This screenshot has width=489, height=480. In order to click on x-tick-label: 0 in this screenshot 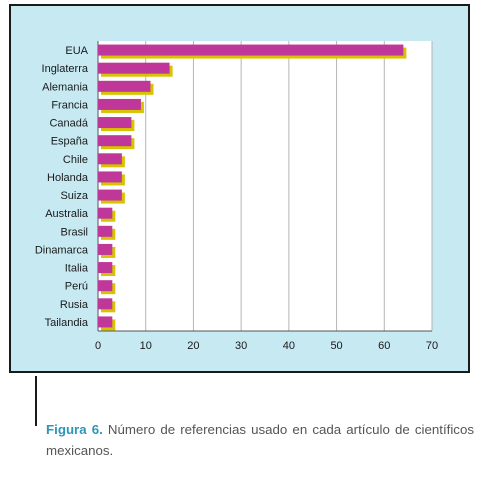, I will do `click(98, 346)`.